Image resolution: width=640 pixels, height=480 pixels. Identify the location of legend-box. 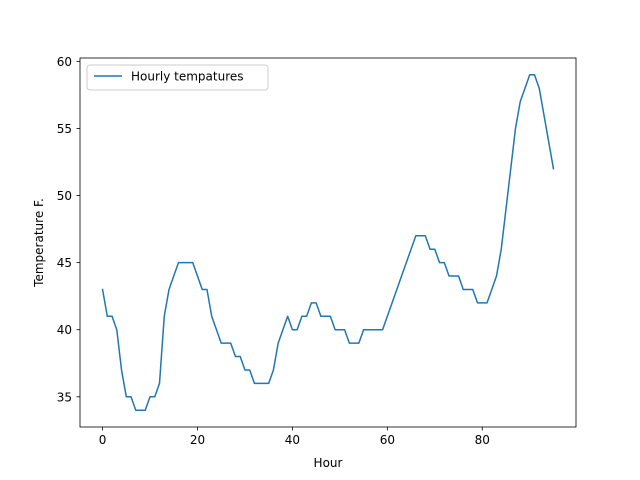
(177, 77).